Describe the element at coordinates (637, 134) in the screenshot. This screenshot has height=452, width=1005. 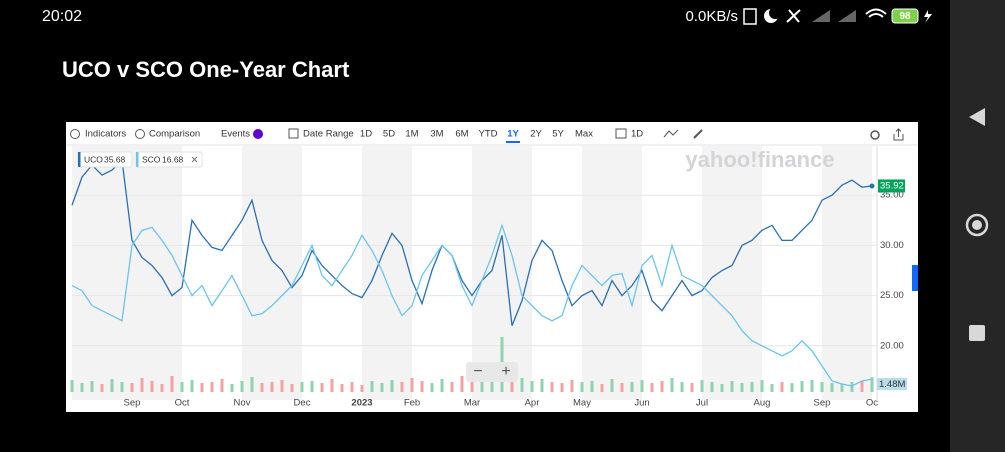
I see `interval-button: 1D` at that location.